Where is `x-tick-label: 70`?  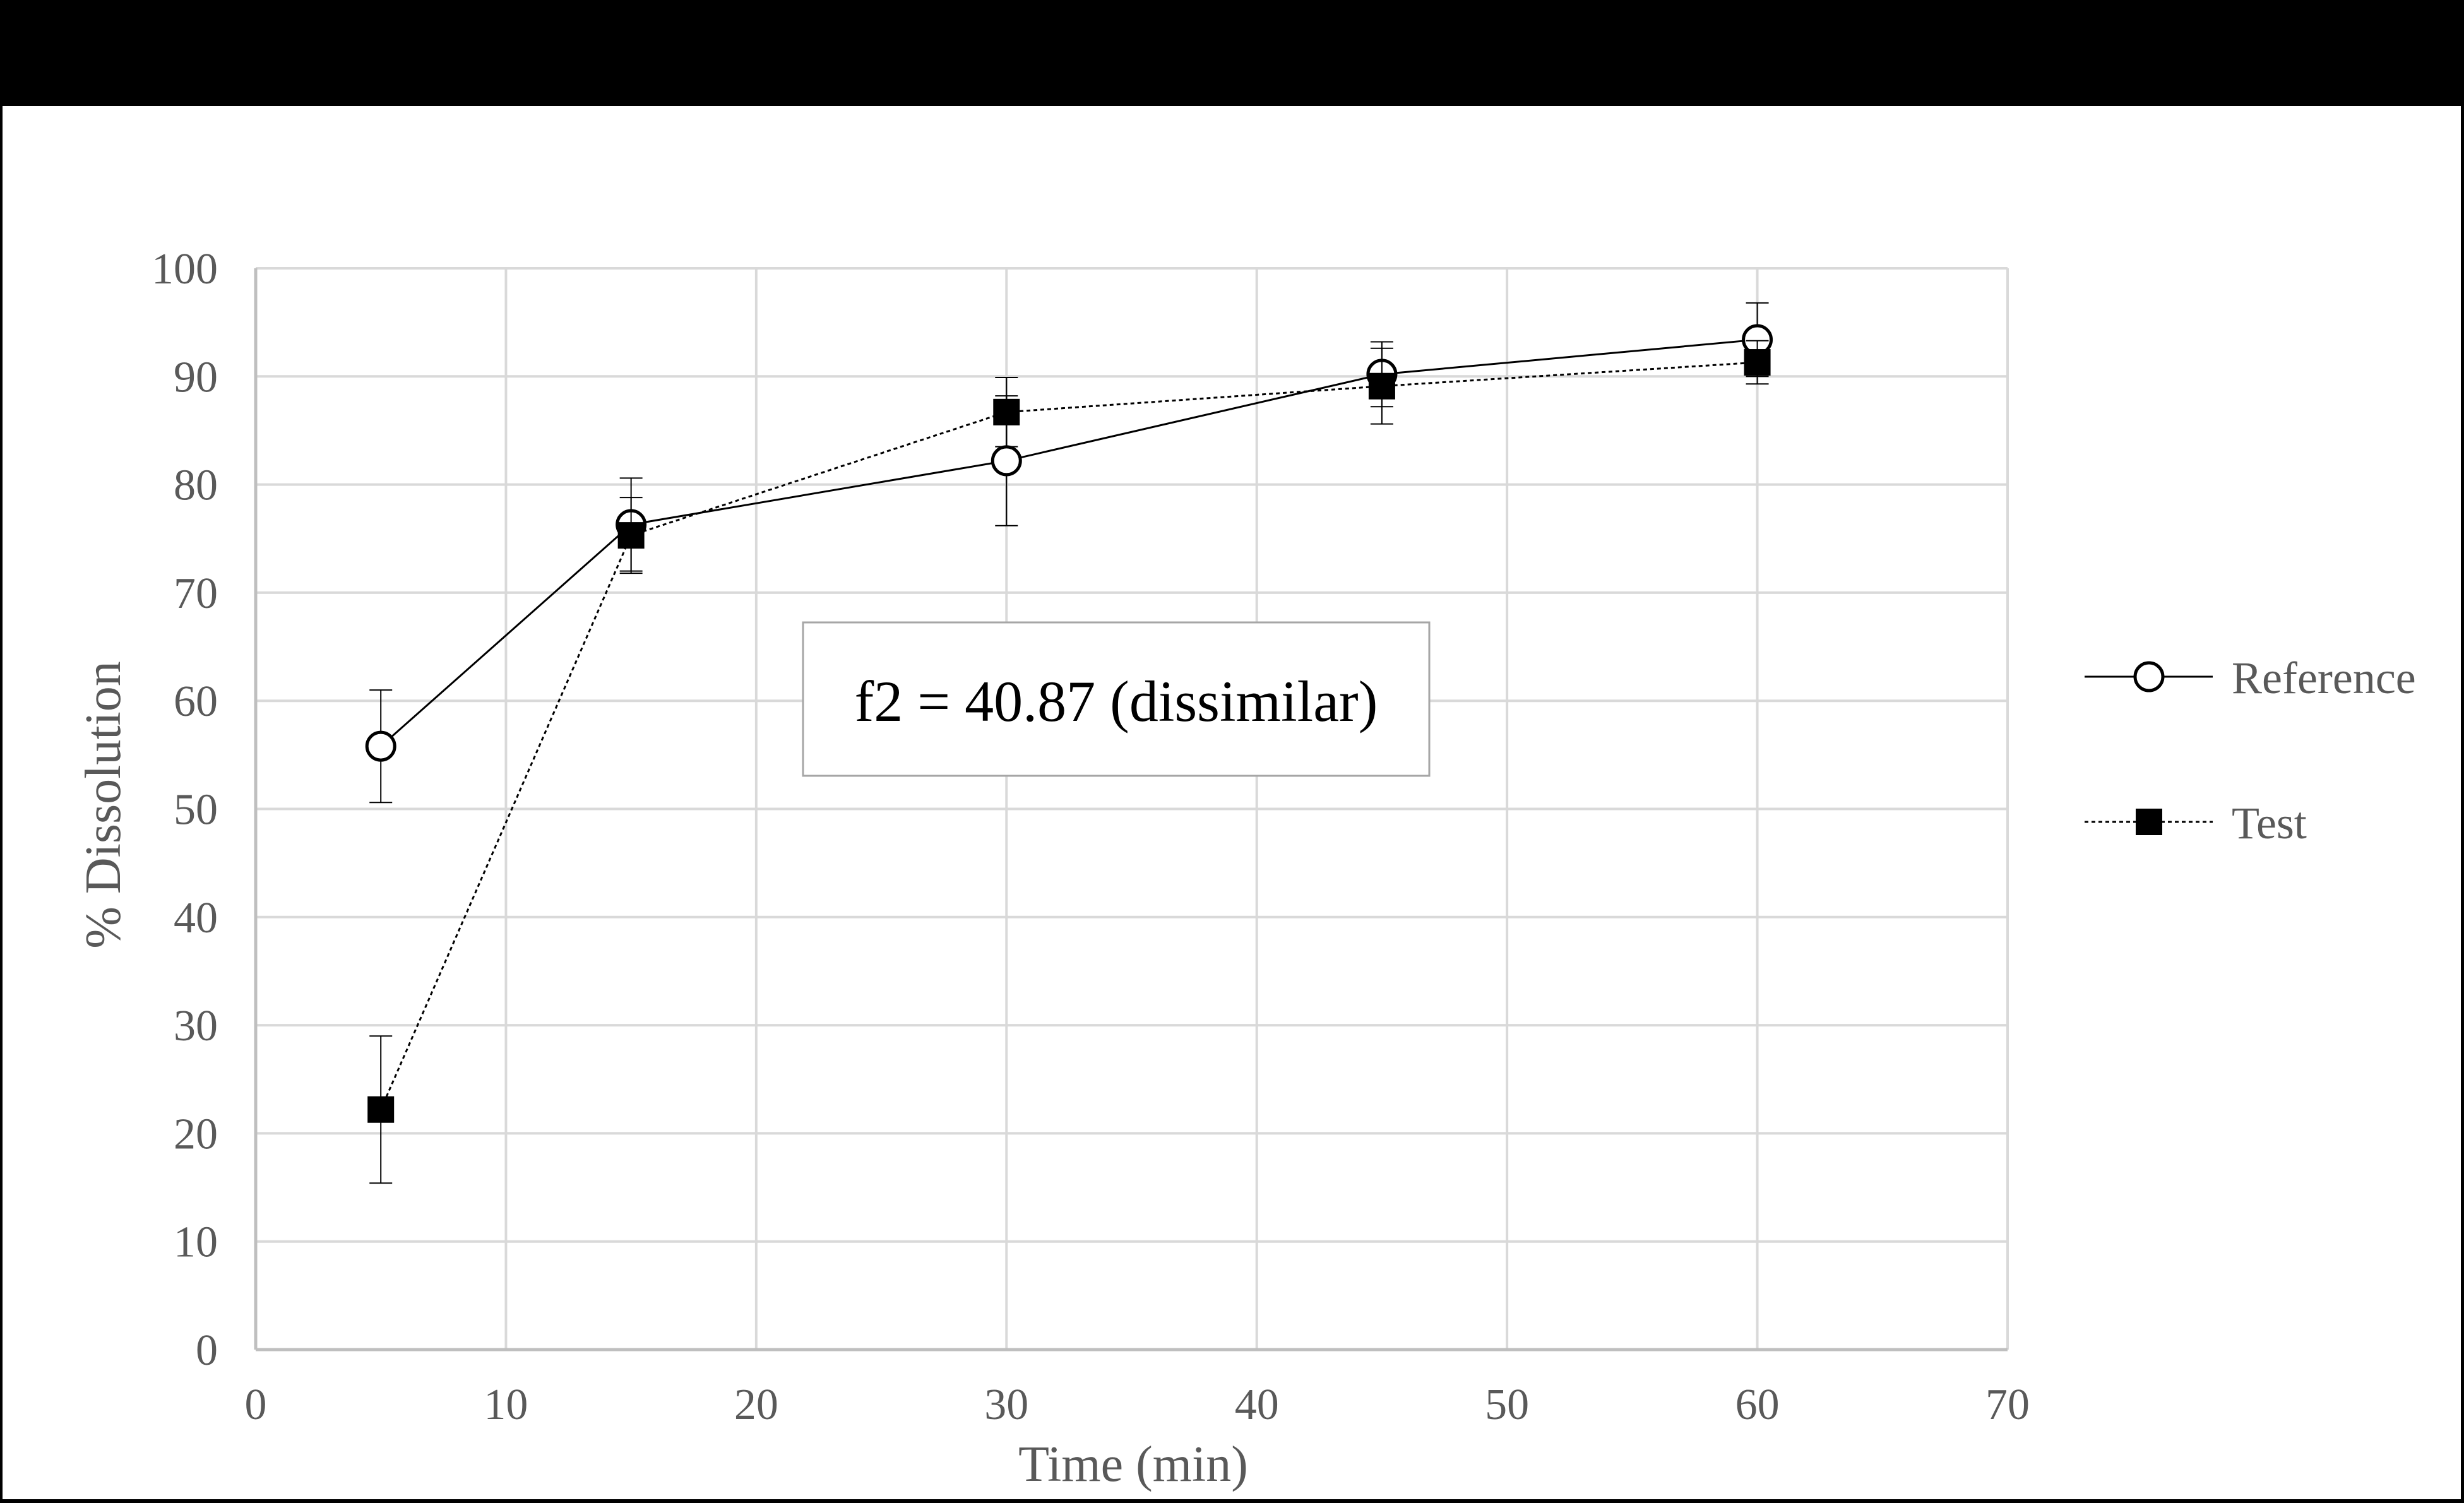 x-tick-label: 70 is located at coordinates (2007, 1405).